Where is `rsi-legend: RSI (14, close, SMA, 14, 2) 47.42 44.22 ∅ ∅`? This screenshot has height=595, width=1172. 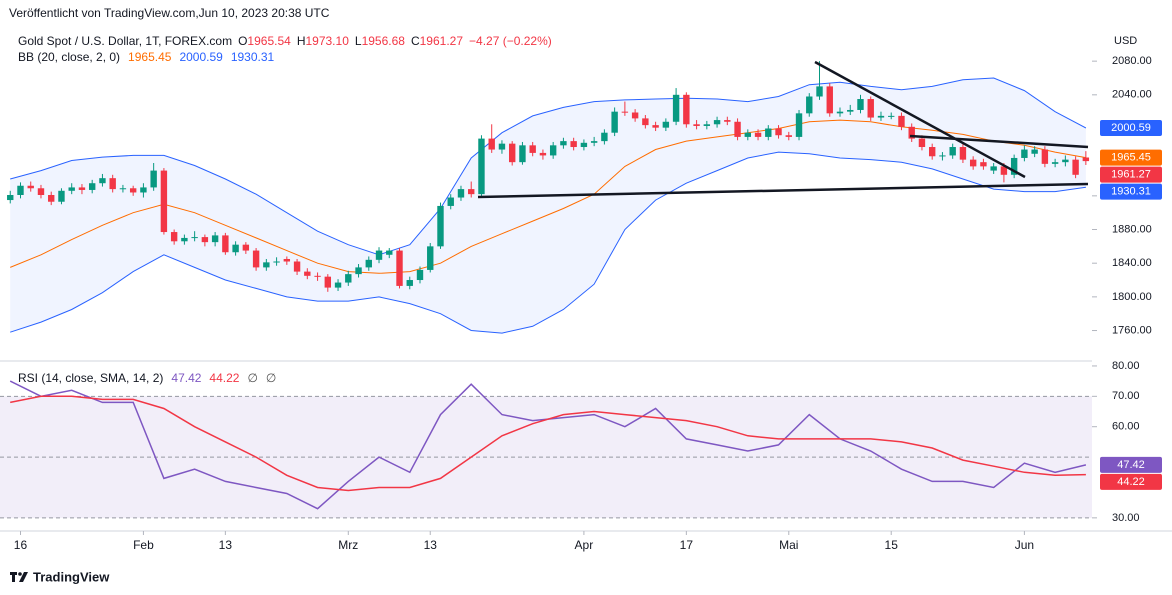 rsi-legend: RSI (14, close, SMA, 14, 2) 47.42 44.22 ∅ ∅ is located at coordinates (147, 378).